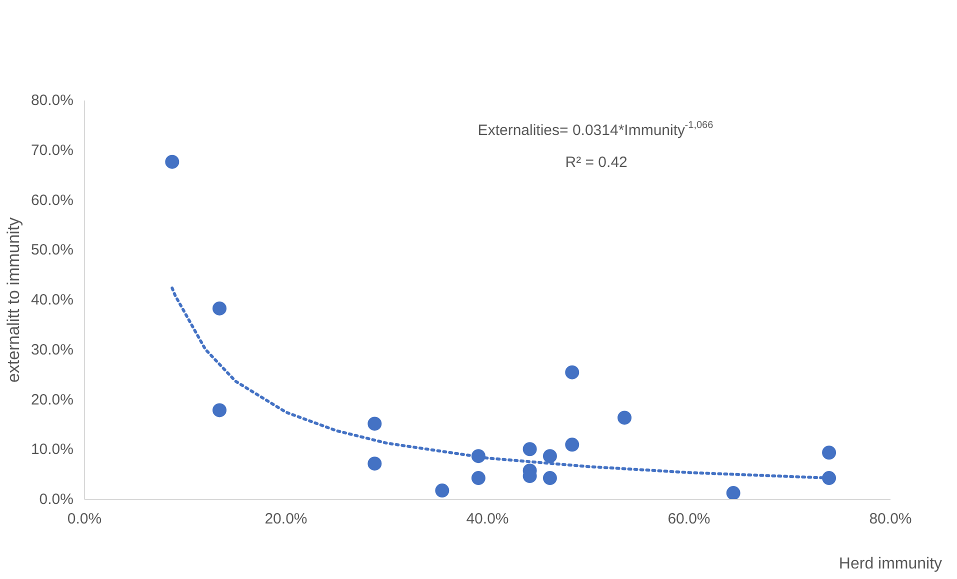 Image resolution: width=957 pixels, height=579 pixels. What do you see at coordinates (596, 162) in the screenshot?
I see `annotation: R² = 0.42` at bounding box center [596, 162].